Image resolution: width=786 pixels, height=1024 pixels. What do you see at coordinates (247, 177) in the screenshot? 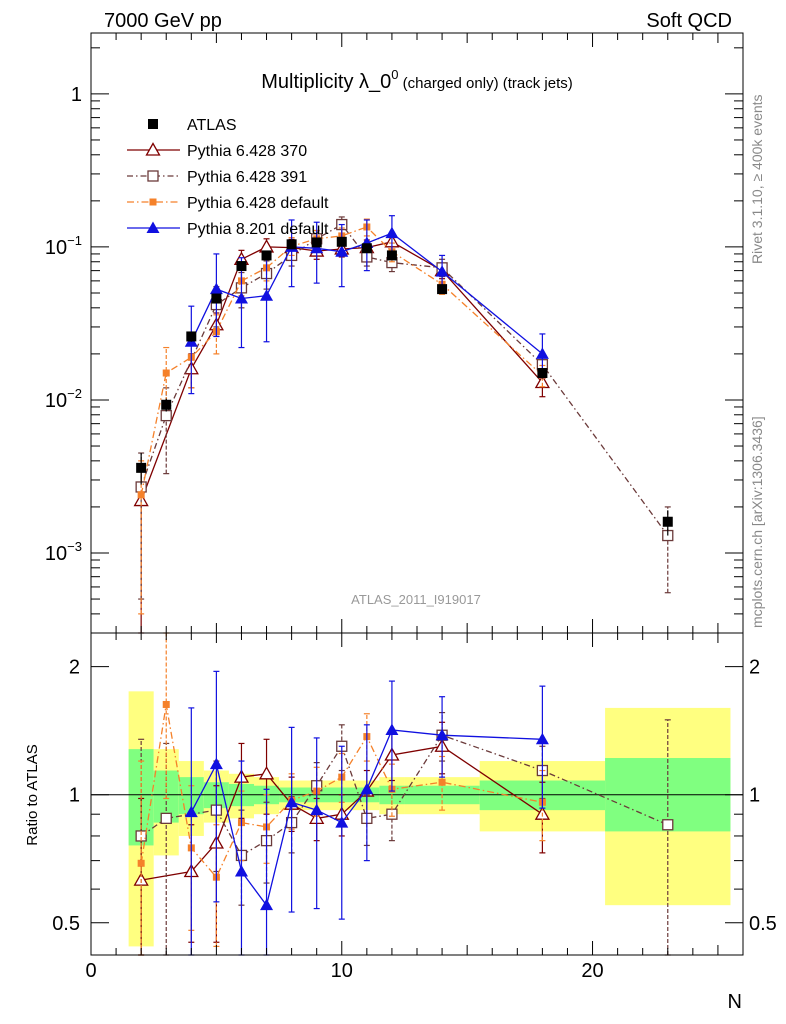
I see `legend-label-py6_391: Pythia 6.428 391` at bounding box center [247, 177].